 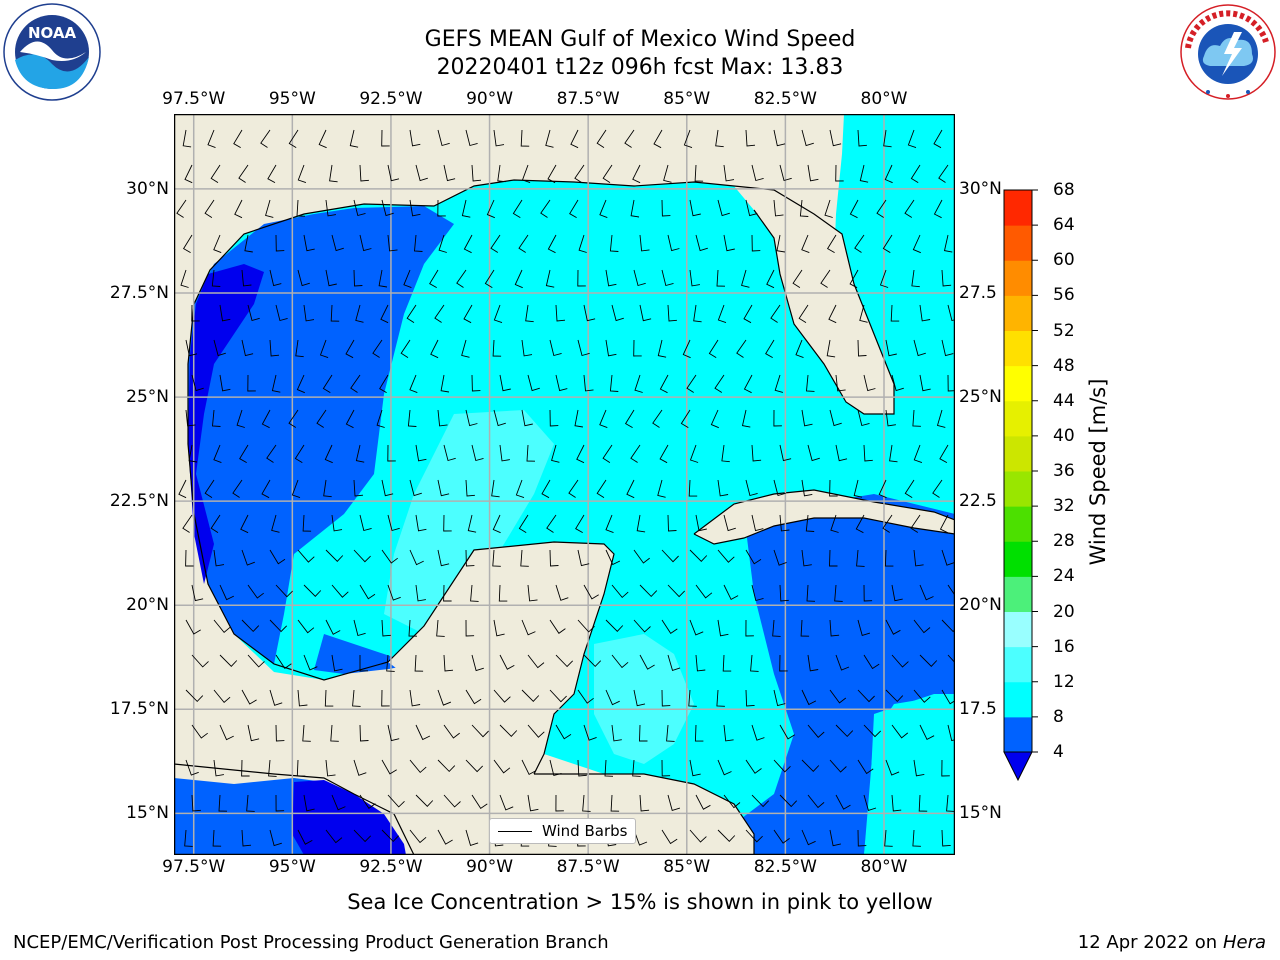 I want to click on lon-tick-label: 95°W, so click(x=292, y=867).